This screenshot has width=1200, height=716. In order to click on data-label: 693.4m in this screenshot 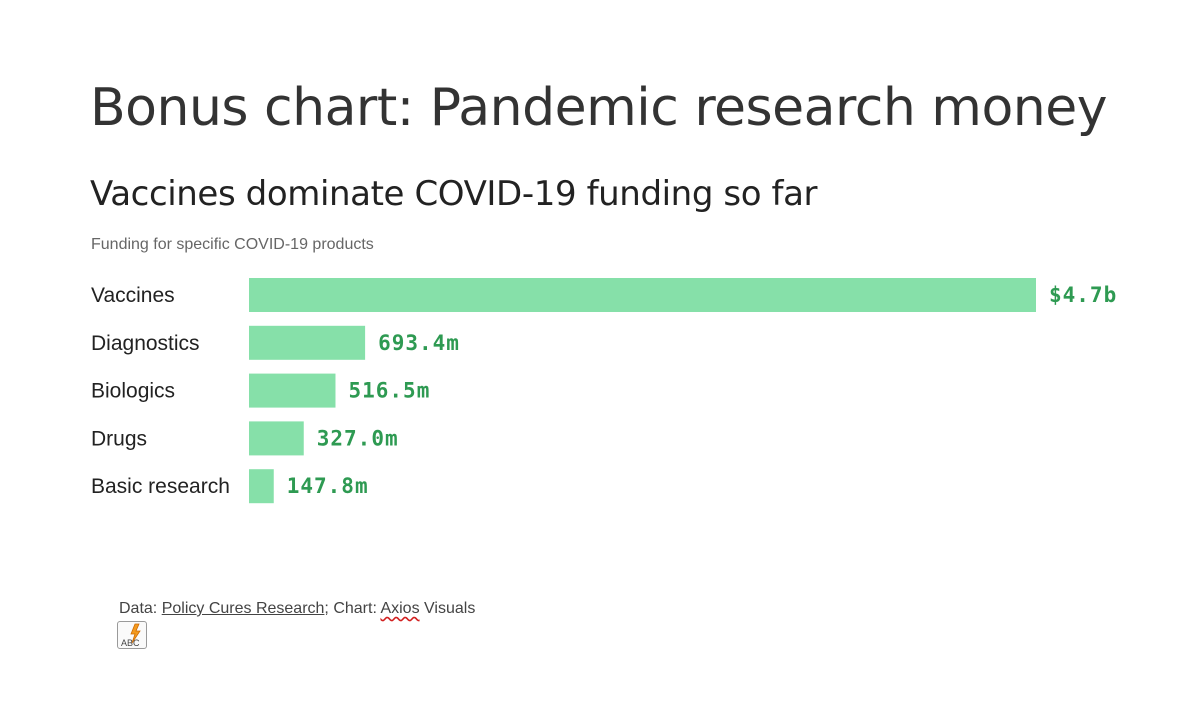, I will do `click(419, 343)`.